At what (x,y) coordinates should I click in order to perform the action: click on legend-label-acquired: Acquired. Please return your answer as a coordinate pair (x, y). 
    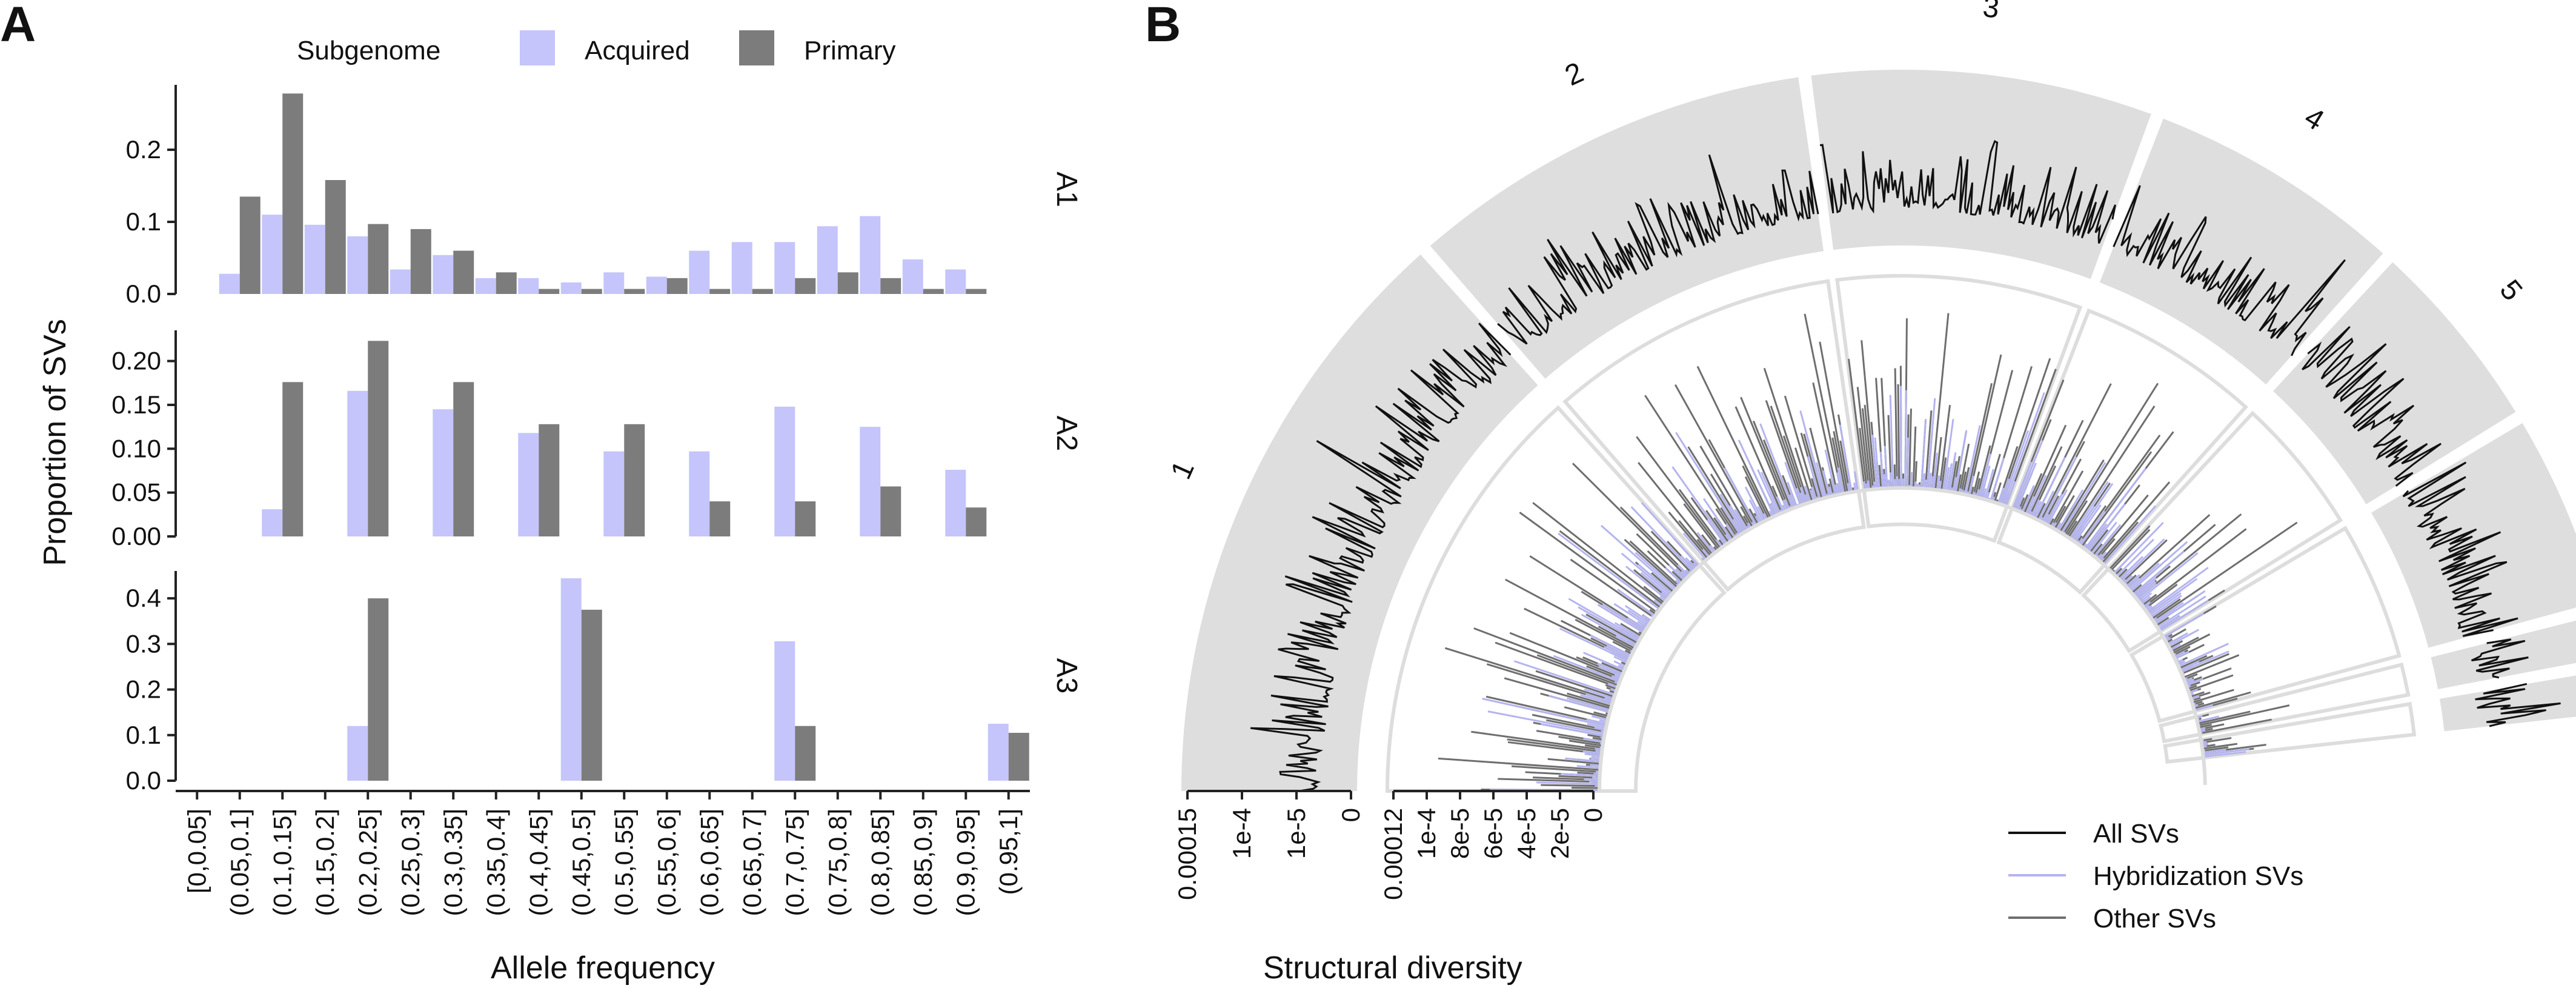
    Looking at the image, I should click on (637, 50).